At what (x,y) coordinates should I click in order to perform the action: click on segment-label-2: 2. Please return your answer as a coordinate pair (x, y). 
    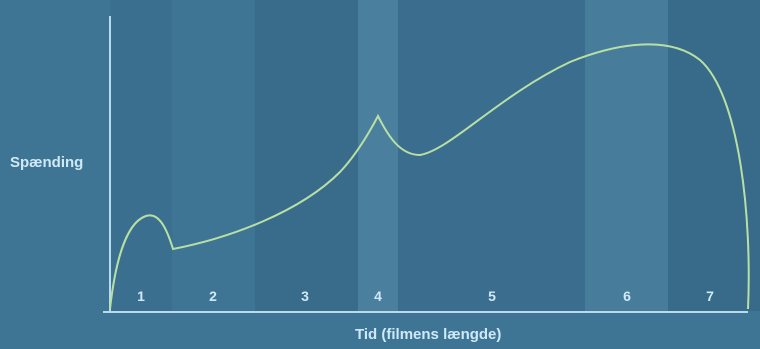
    Looking at the image, I should click on (213, 296).